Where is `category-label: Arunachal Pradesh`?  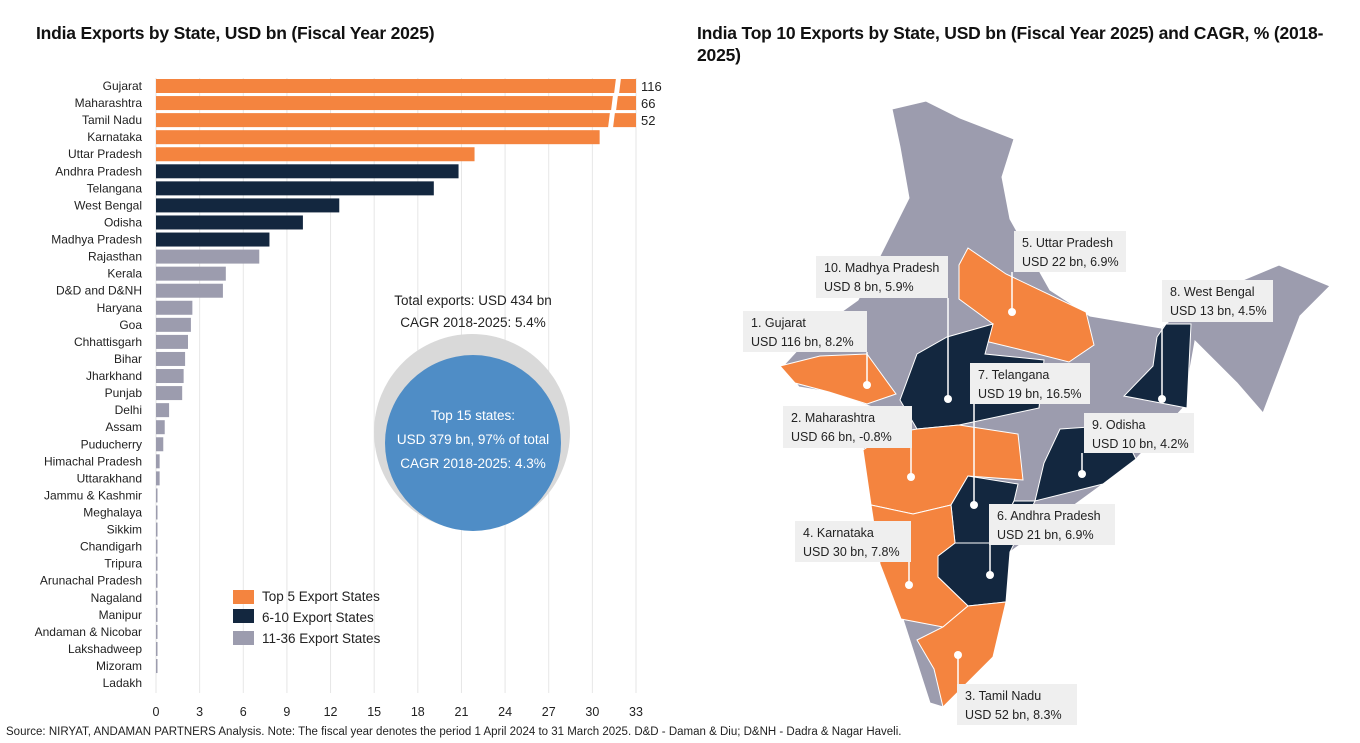 category-label: Arunachal Pradesh is located at coordinates (91, 581).